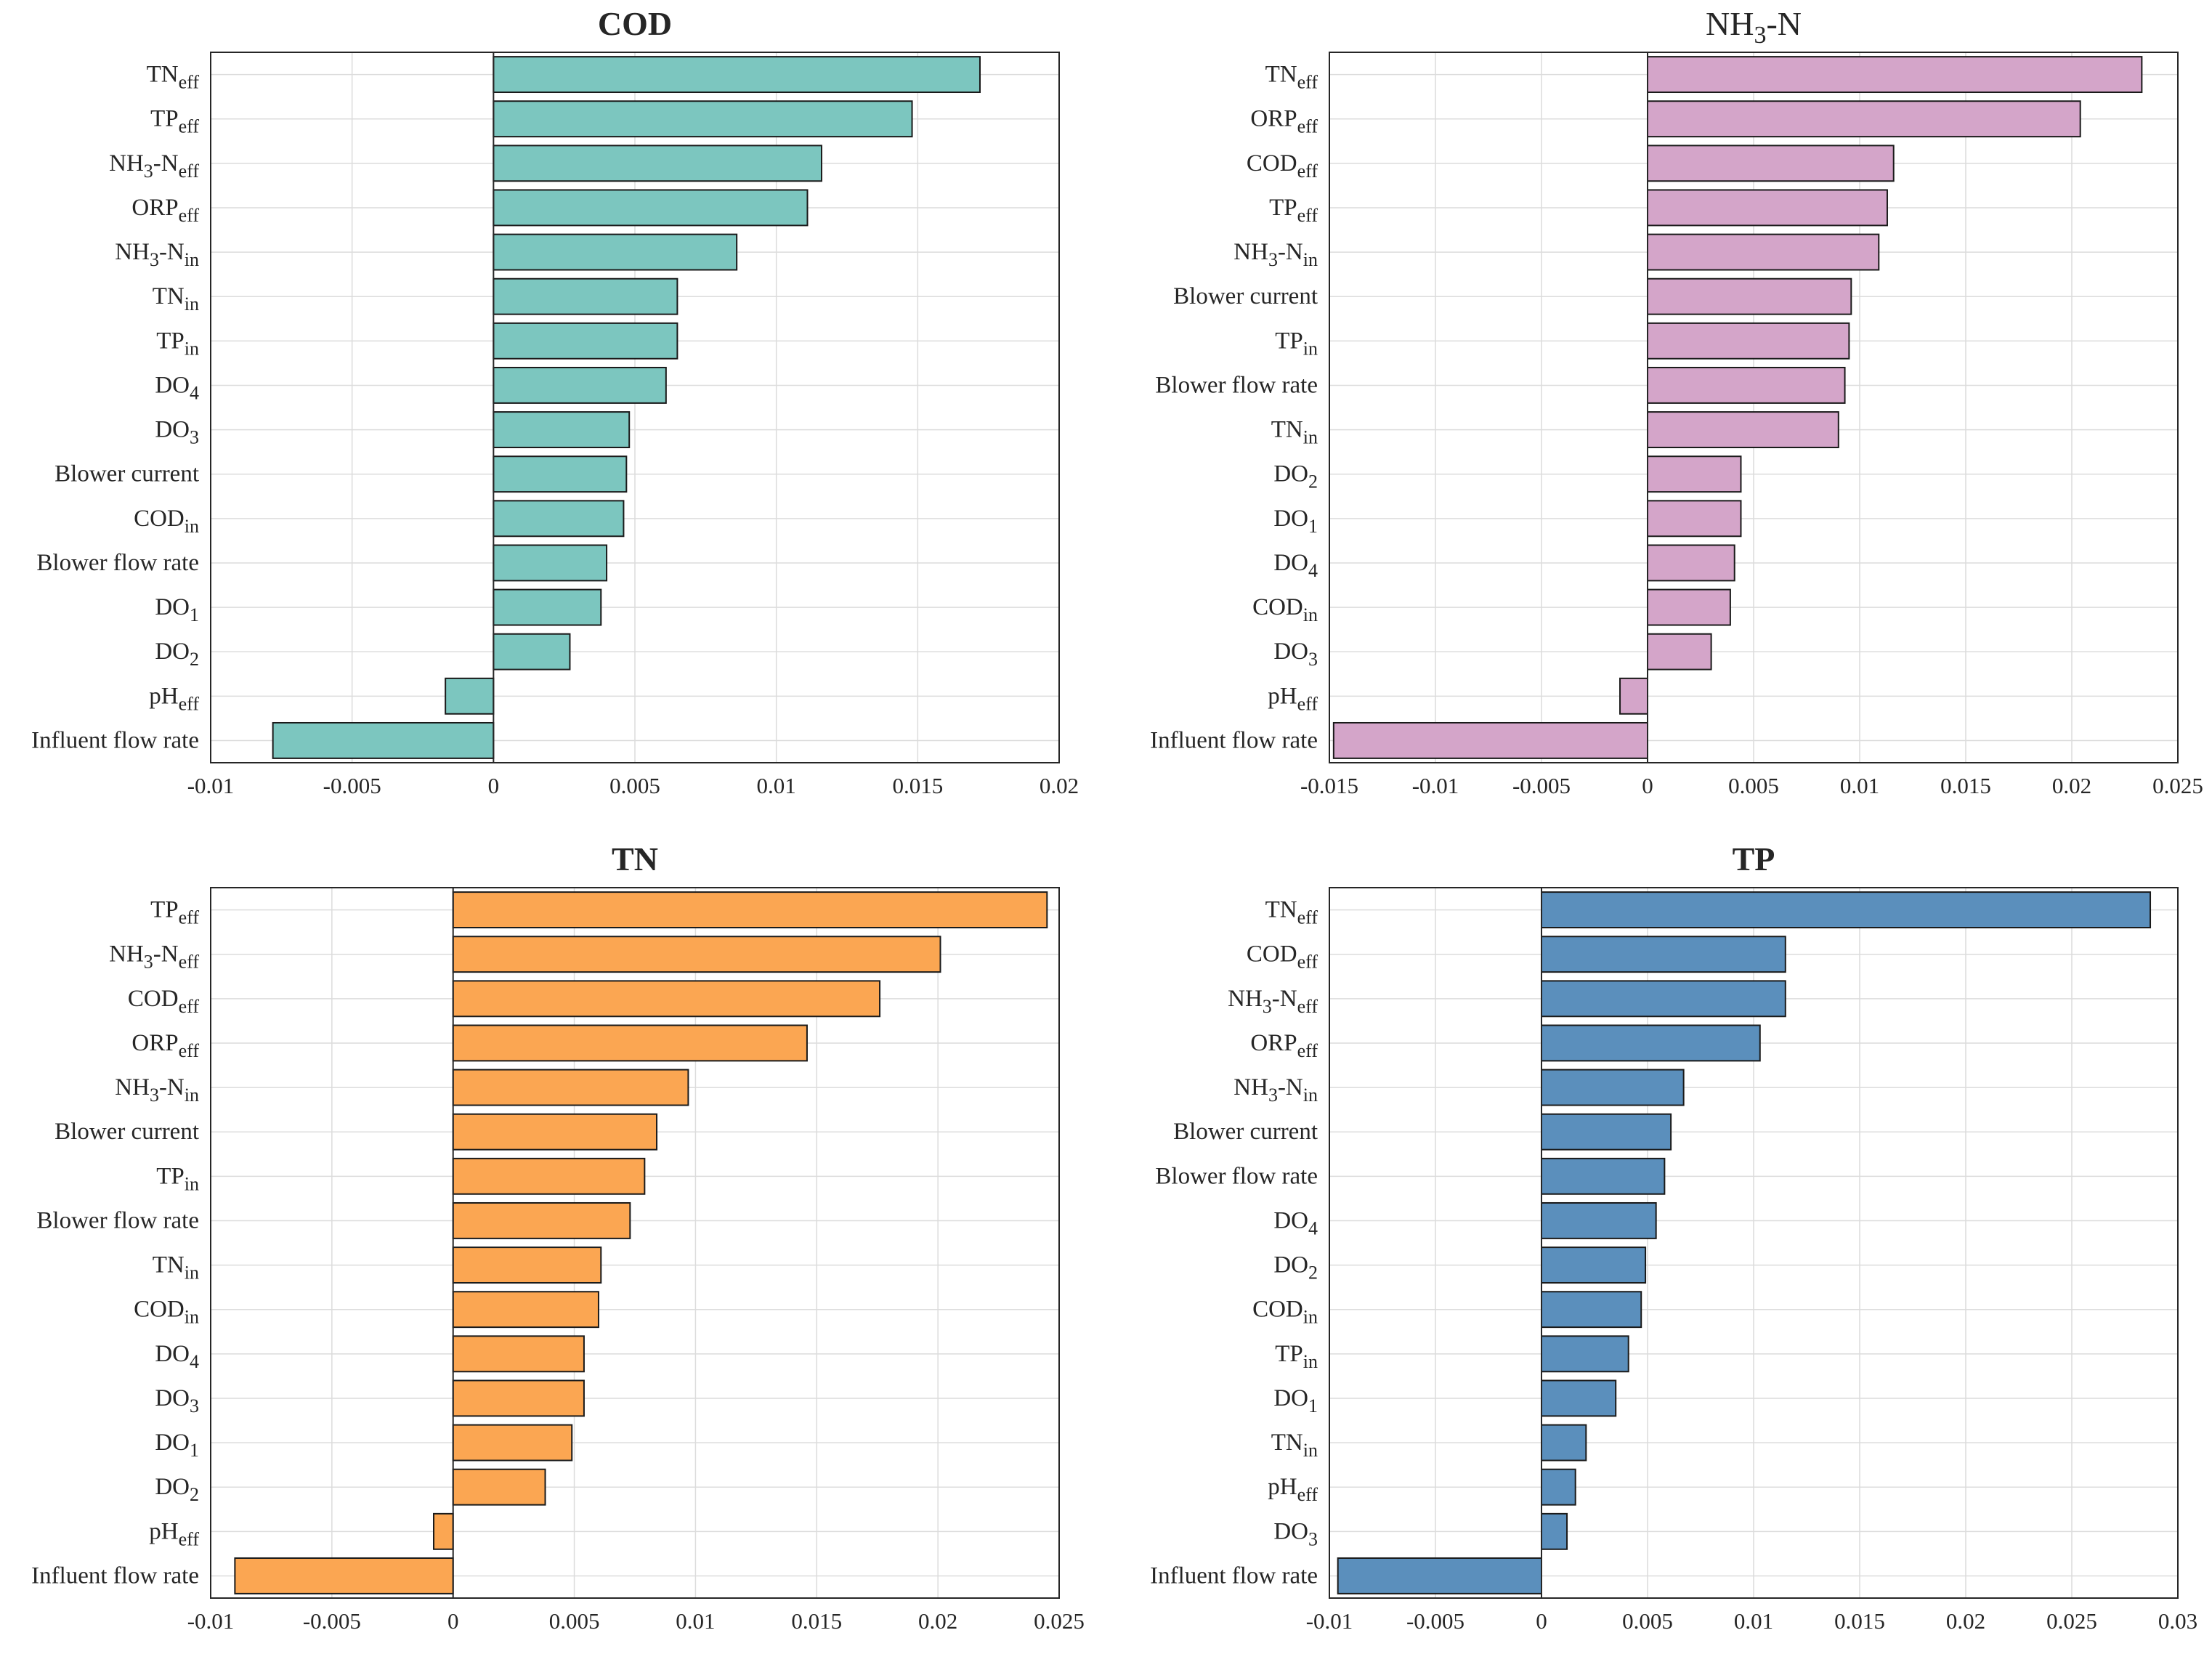 This screenshot has width=2212, height=1662. Describe the element at coordinates (157, 255) in the screenshot. I see `y-tick-label: NH3-Nin` at that location.